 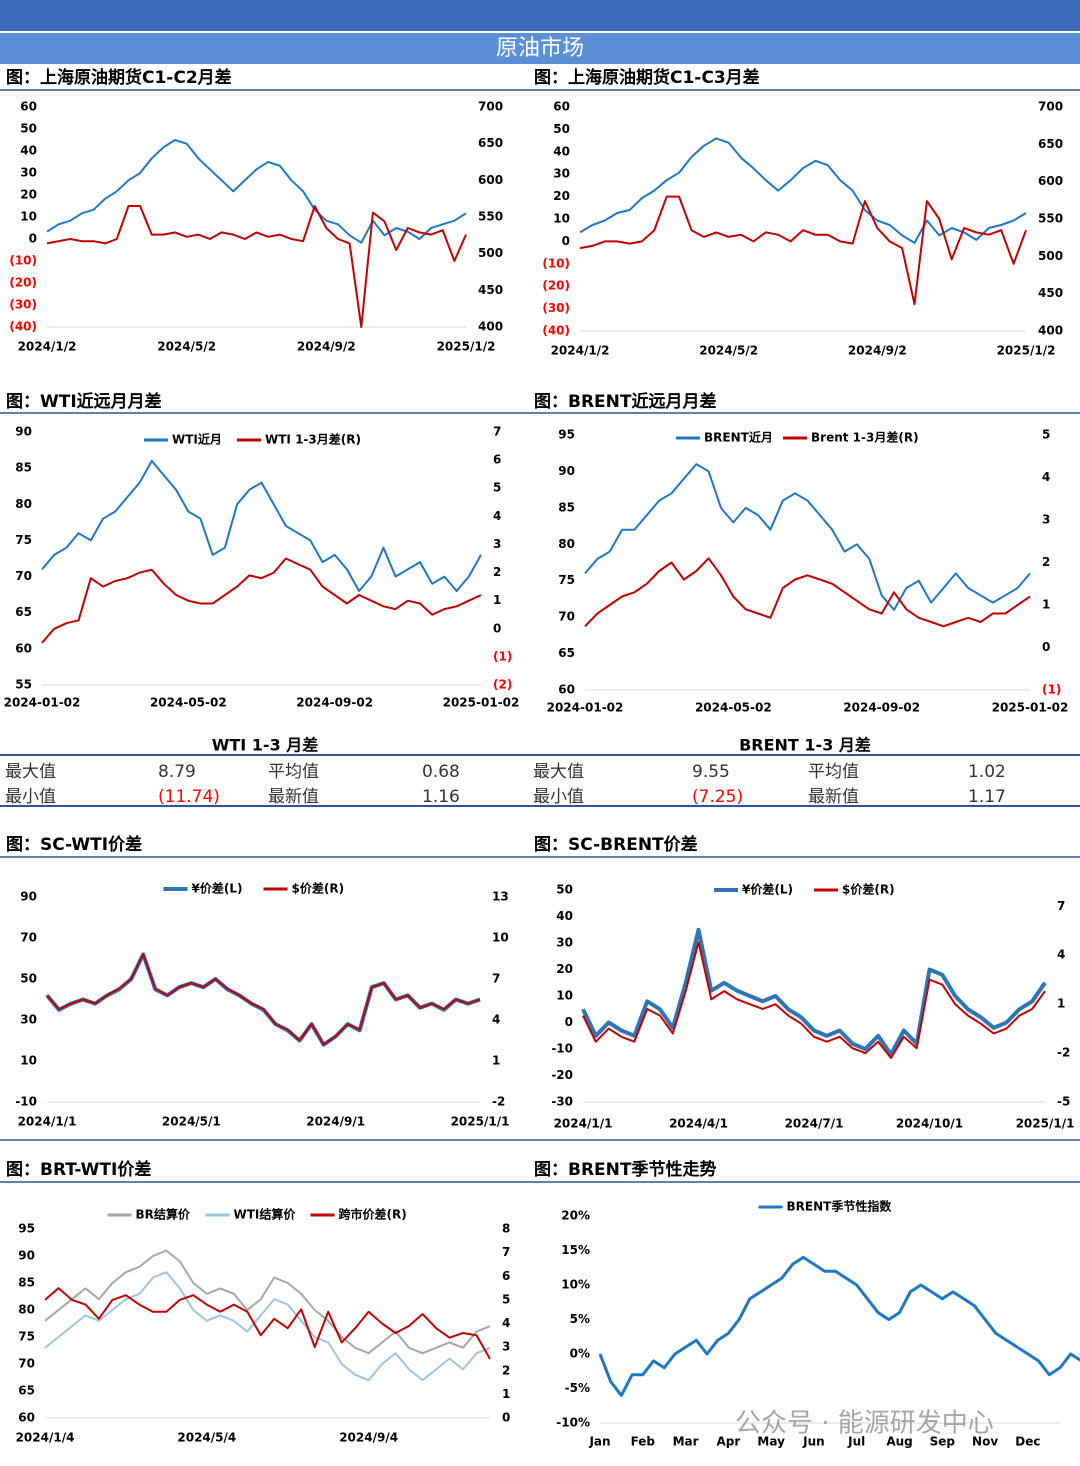 What do you see at coordinates (497, 460) in the screenshot?
I see `y2-tick-label: 6` at bounding box center [497, 460].